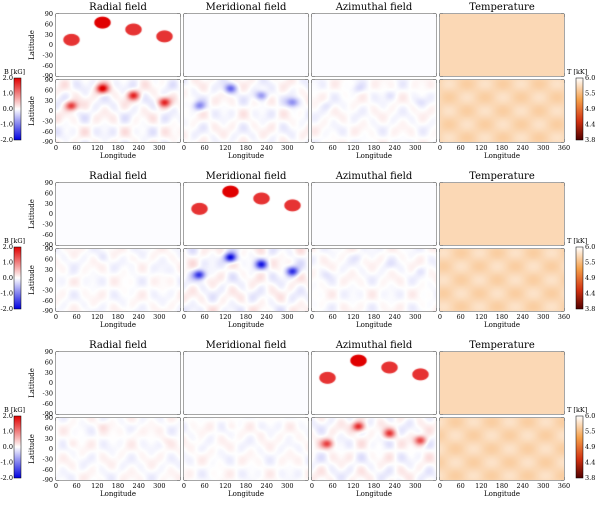 Image resolution: width=600 pixels, height=511 pixels. Describe the element at coordinates (6, 478) in the screenshot. I see `b-colorbar-tick: -2.0` at that location.